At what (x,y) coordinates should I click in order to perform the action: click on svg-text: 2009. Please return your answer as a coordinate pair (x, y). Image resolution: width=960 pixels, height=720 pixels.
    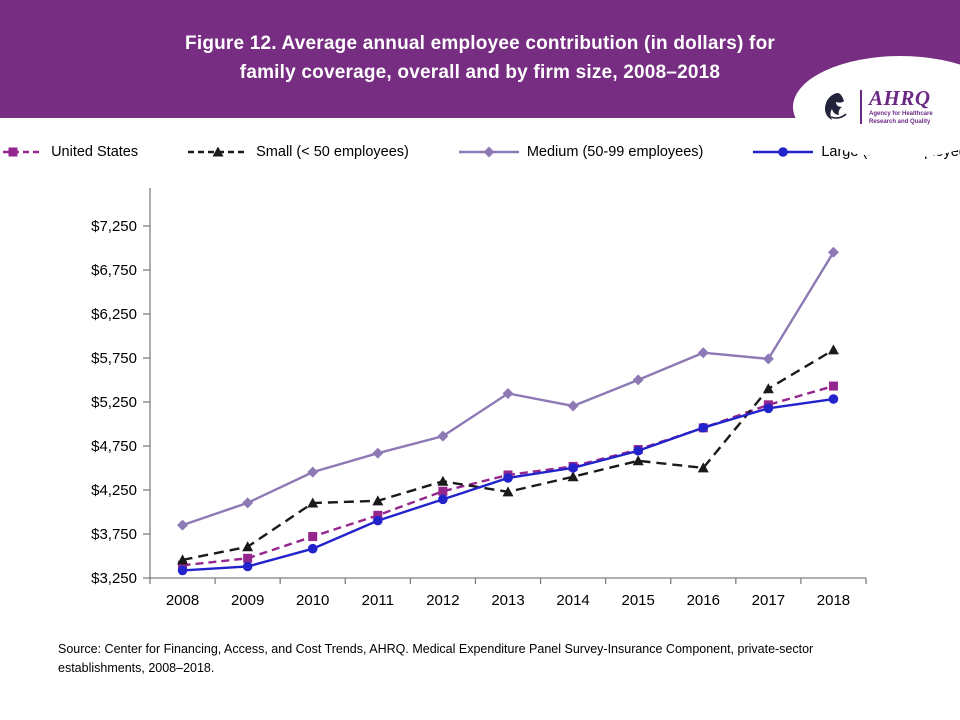
    Looking at the image, I should click on (247, 600).